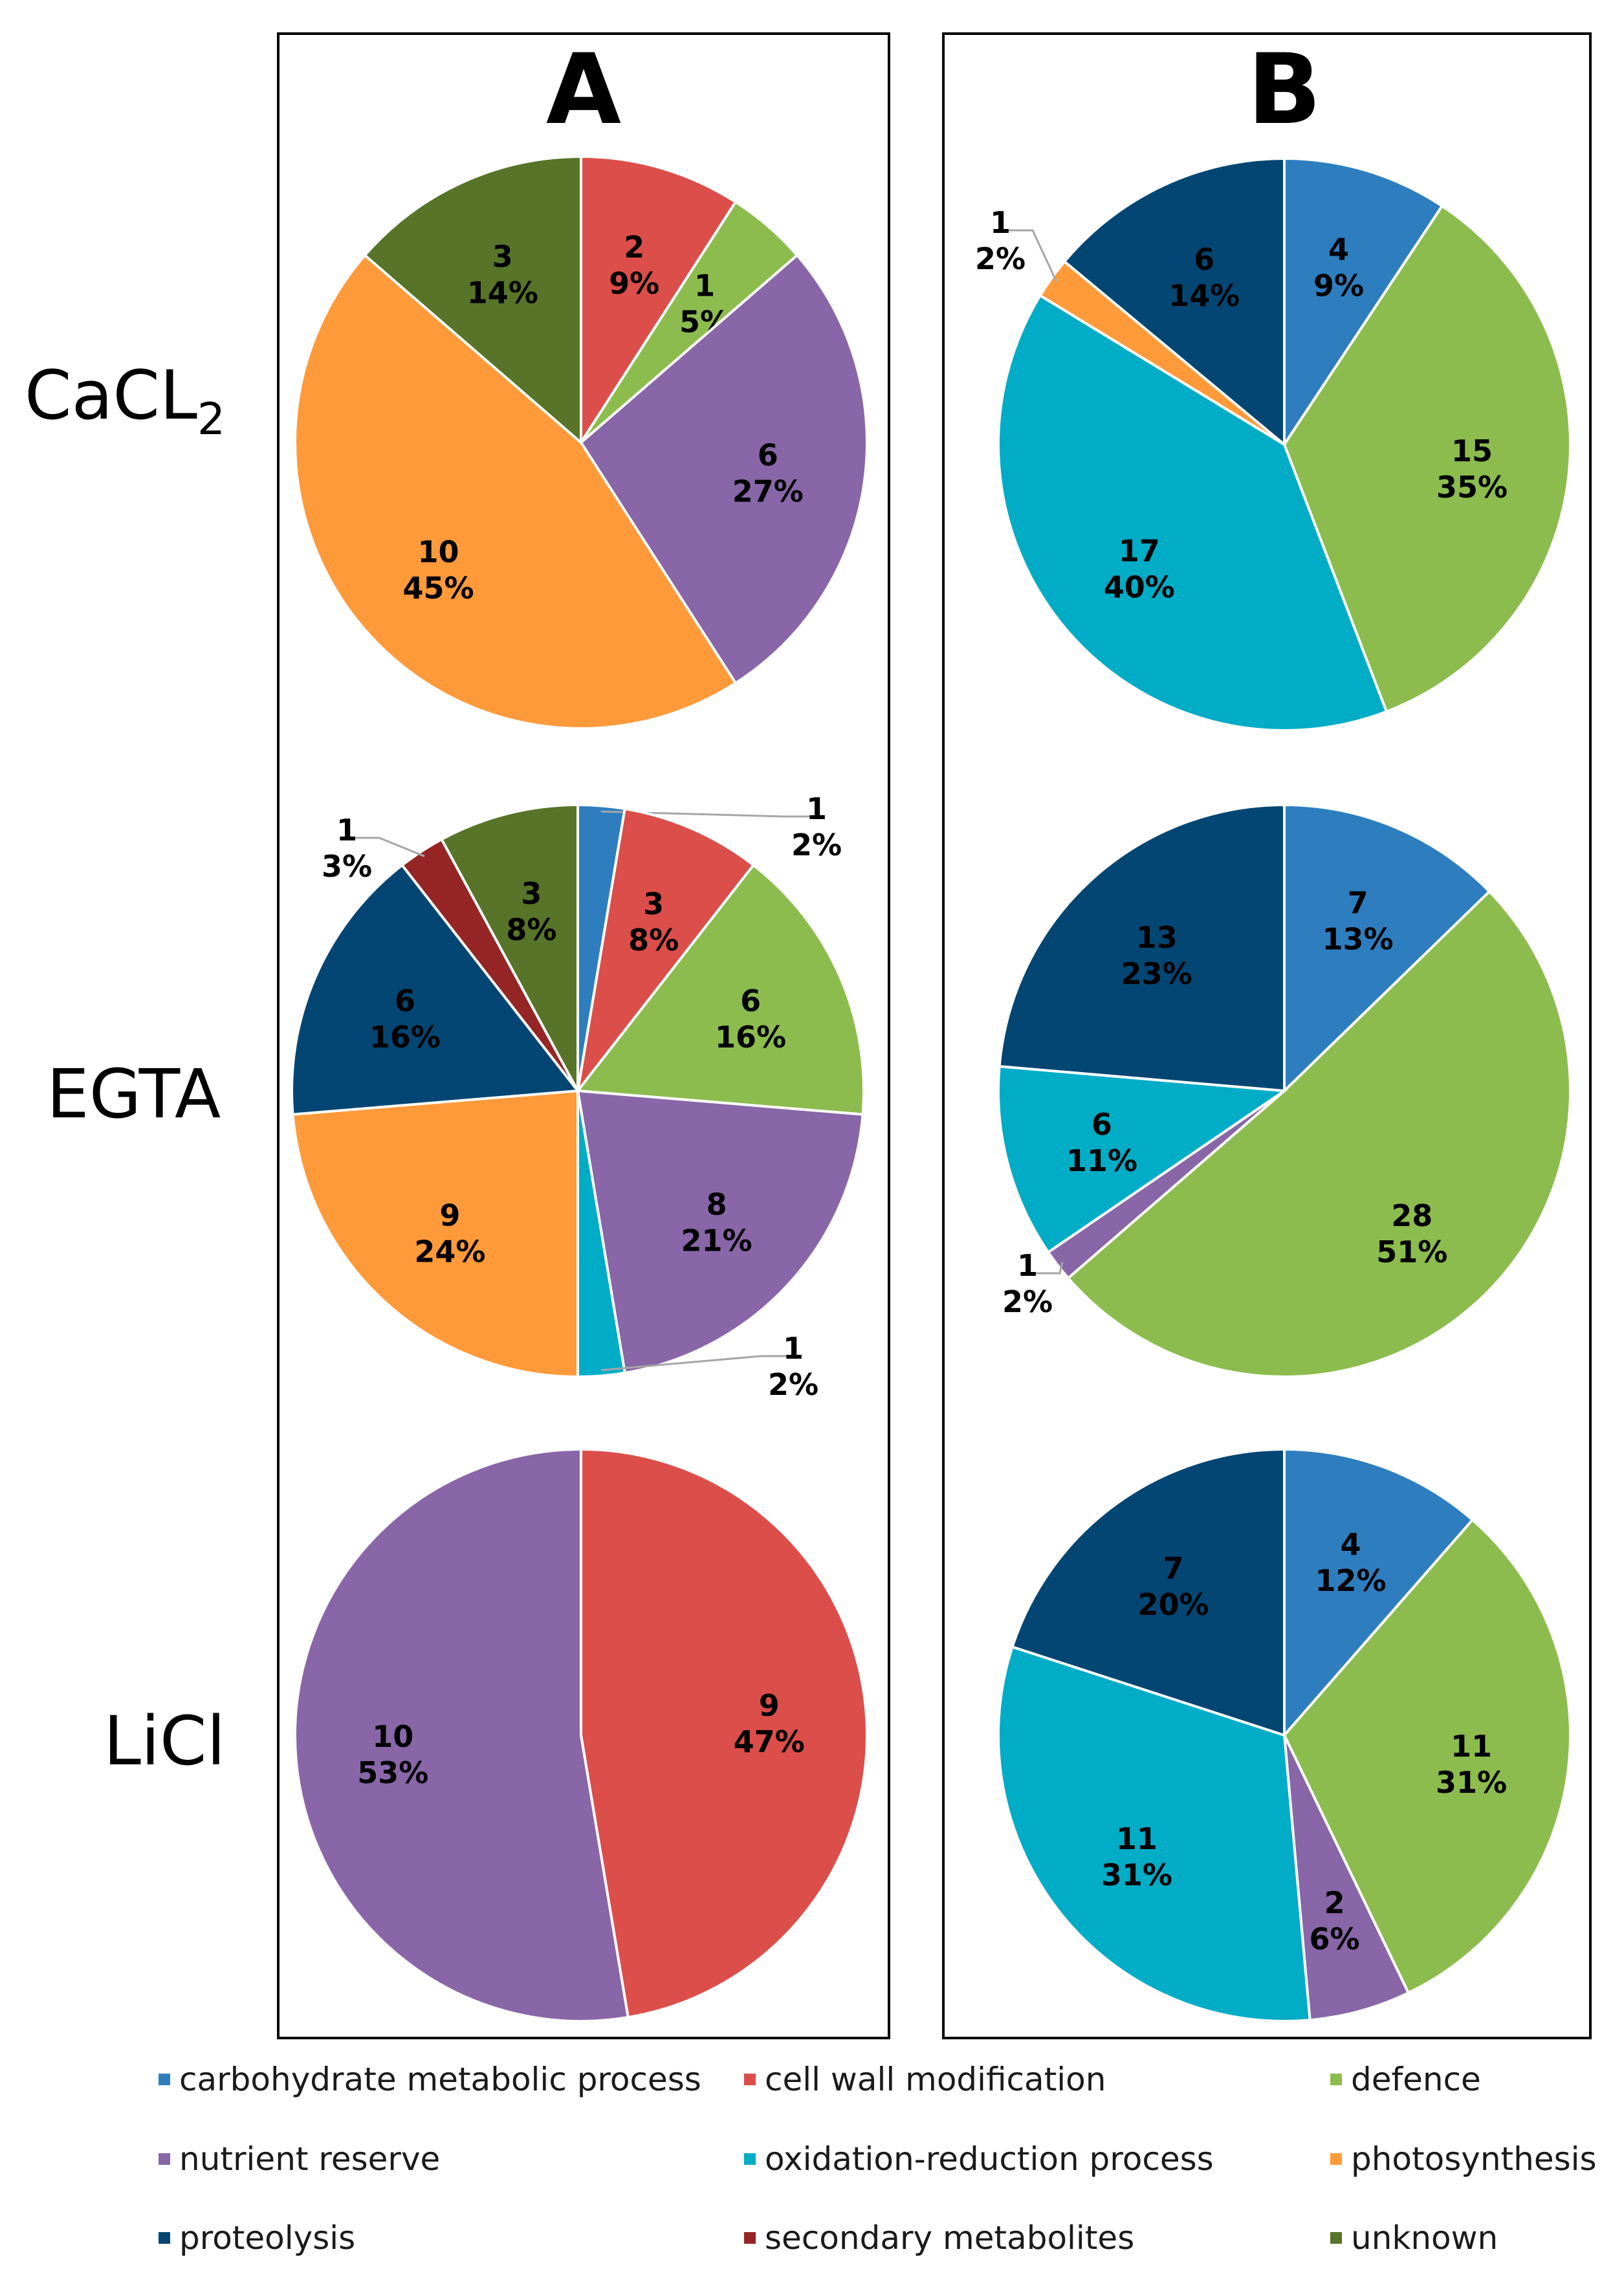  I want to click on pie-a-egta-slice-nutrient-reserve, so click(720, 1232).